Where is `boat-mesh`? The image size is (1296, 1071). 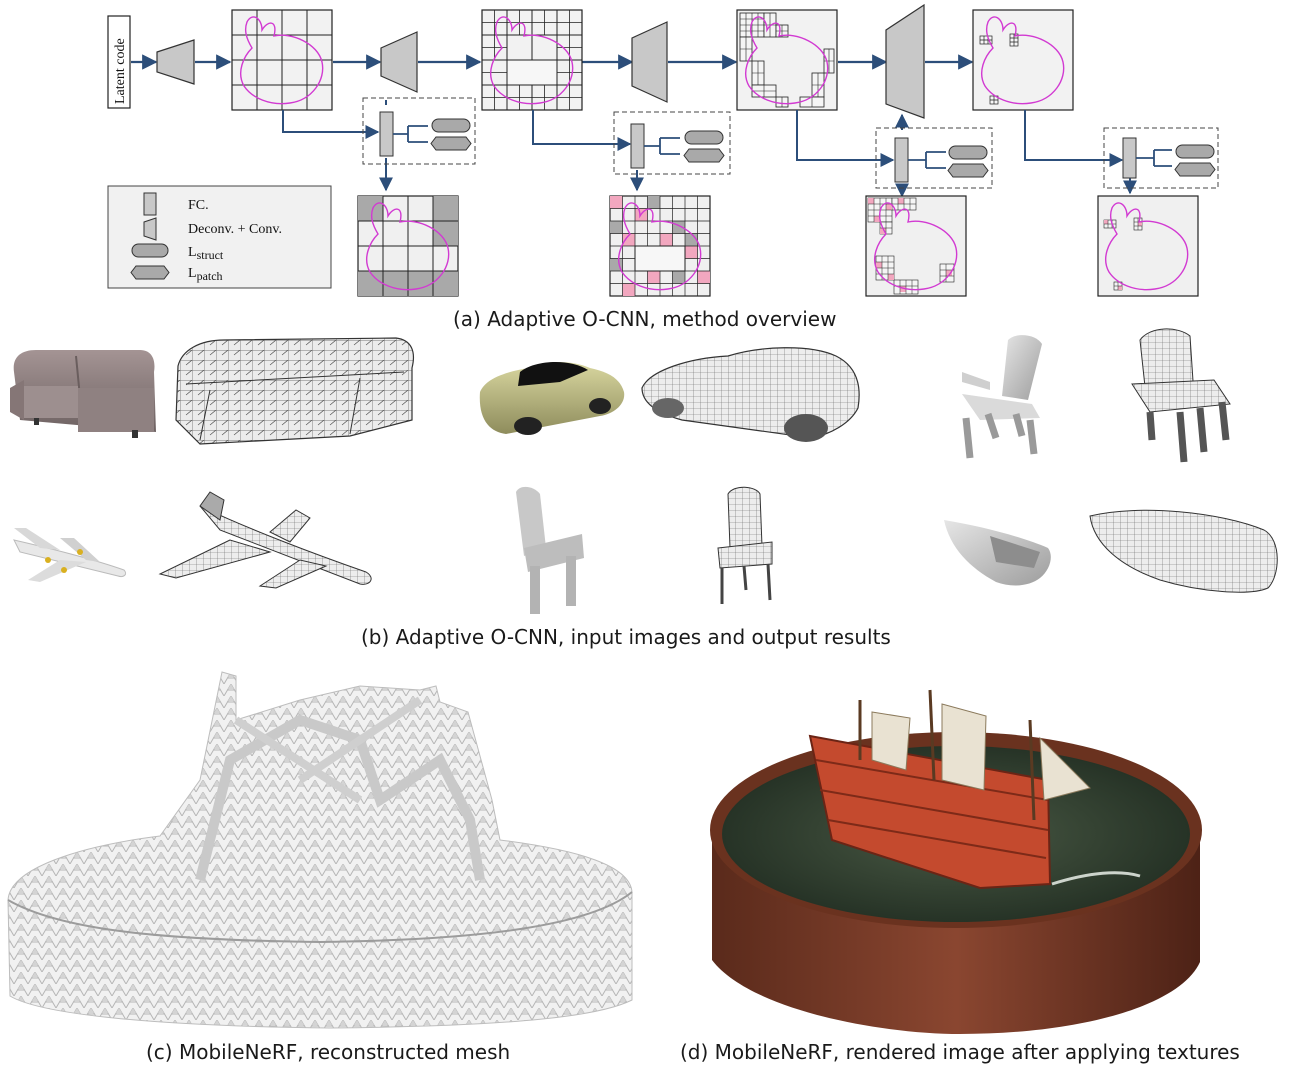 boat-mesh is located at coordinates (1183, 551).